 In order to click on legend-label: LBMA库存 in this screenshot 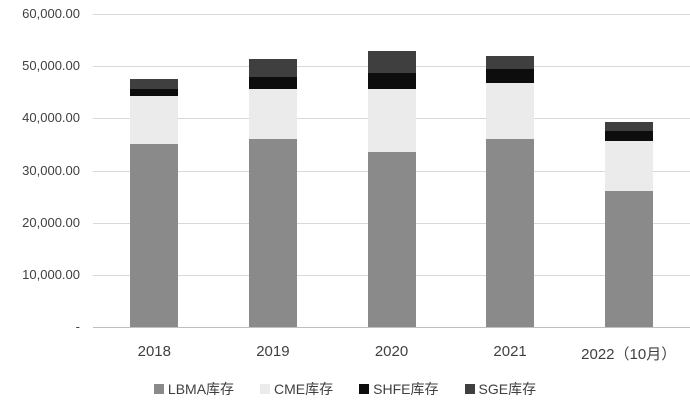, I will do `click(201, 389)`.